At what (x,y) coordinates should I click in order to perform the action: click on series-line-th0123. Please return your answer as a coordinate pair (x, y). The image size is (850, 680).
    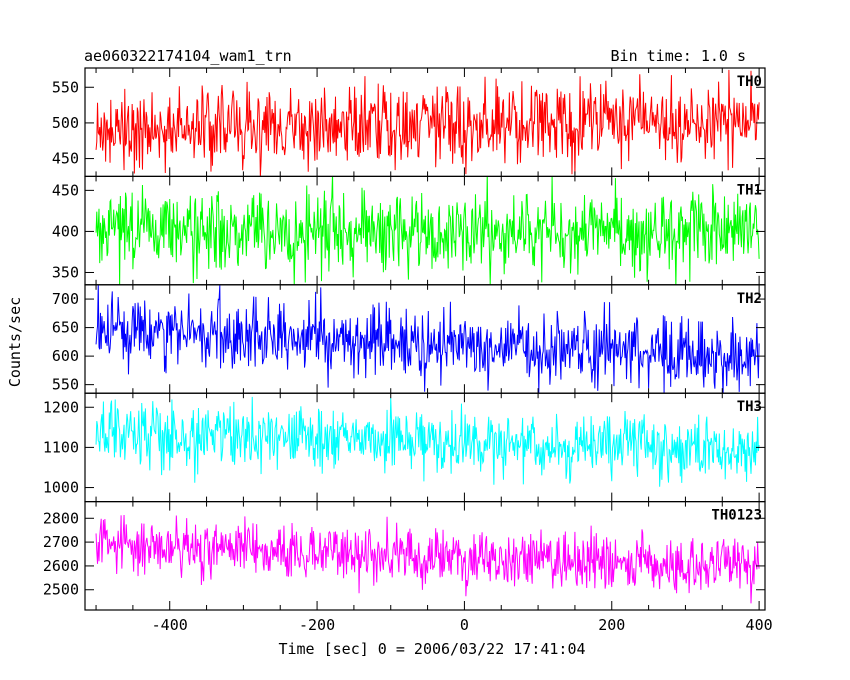
    Looking at the image, I should click on (427, 559).